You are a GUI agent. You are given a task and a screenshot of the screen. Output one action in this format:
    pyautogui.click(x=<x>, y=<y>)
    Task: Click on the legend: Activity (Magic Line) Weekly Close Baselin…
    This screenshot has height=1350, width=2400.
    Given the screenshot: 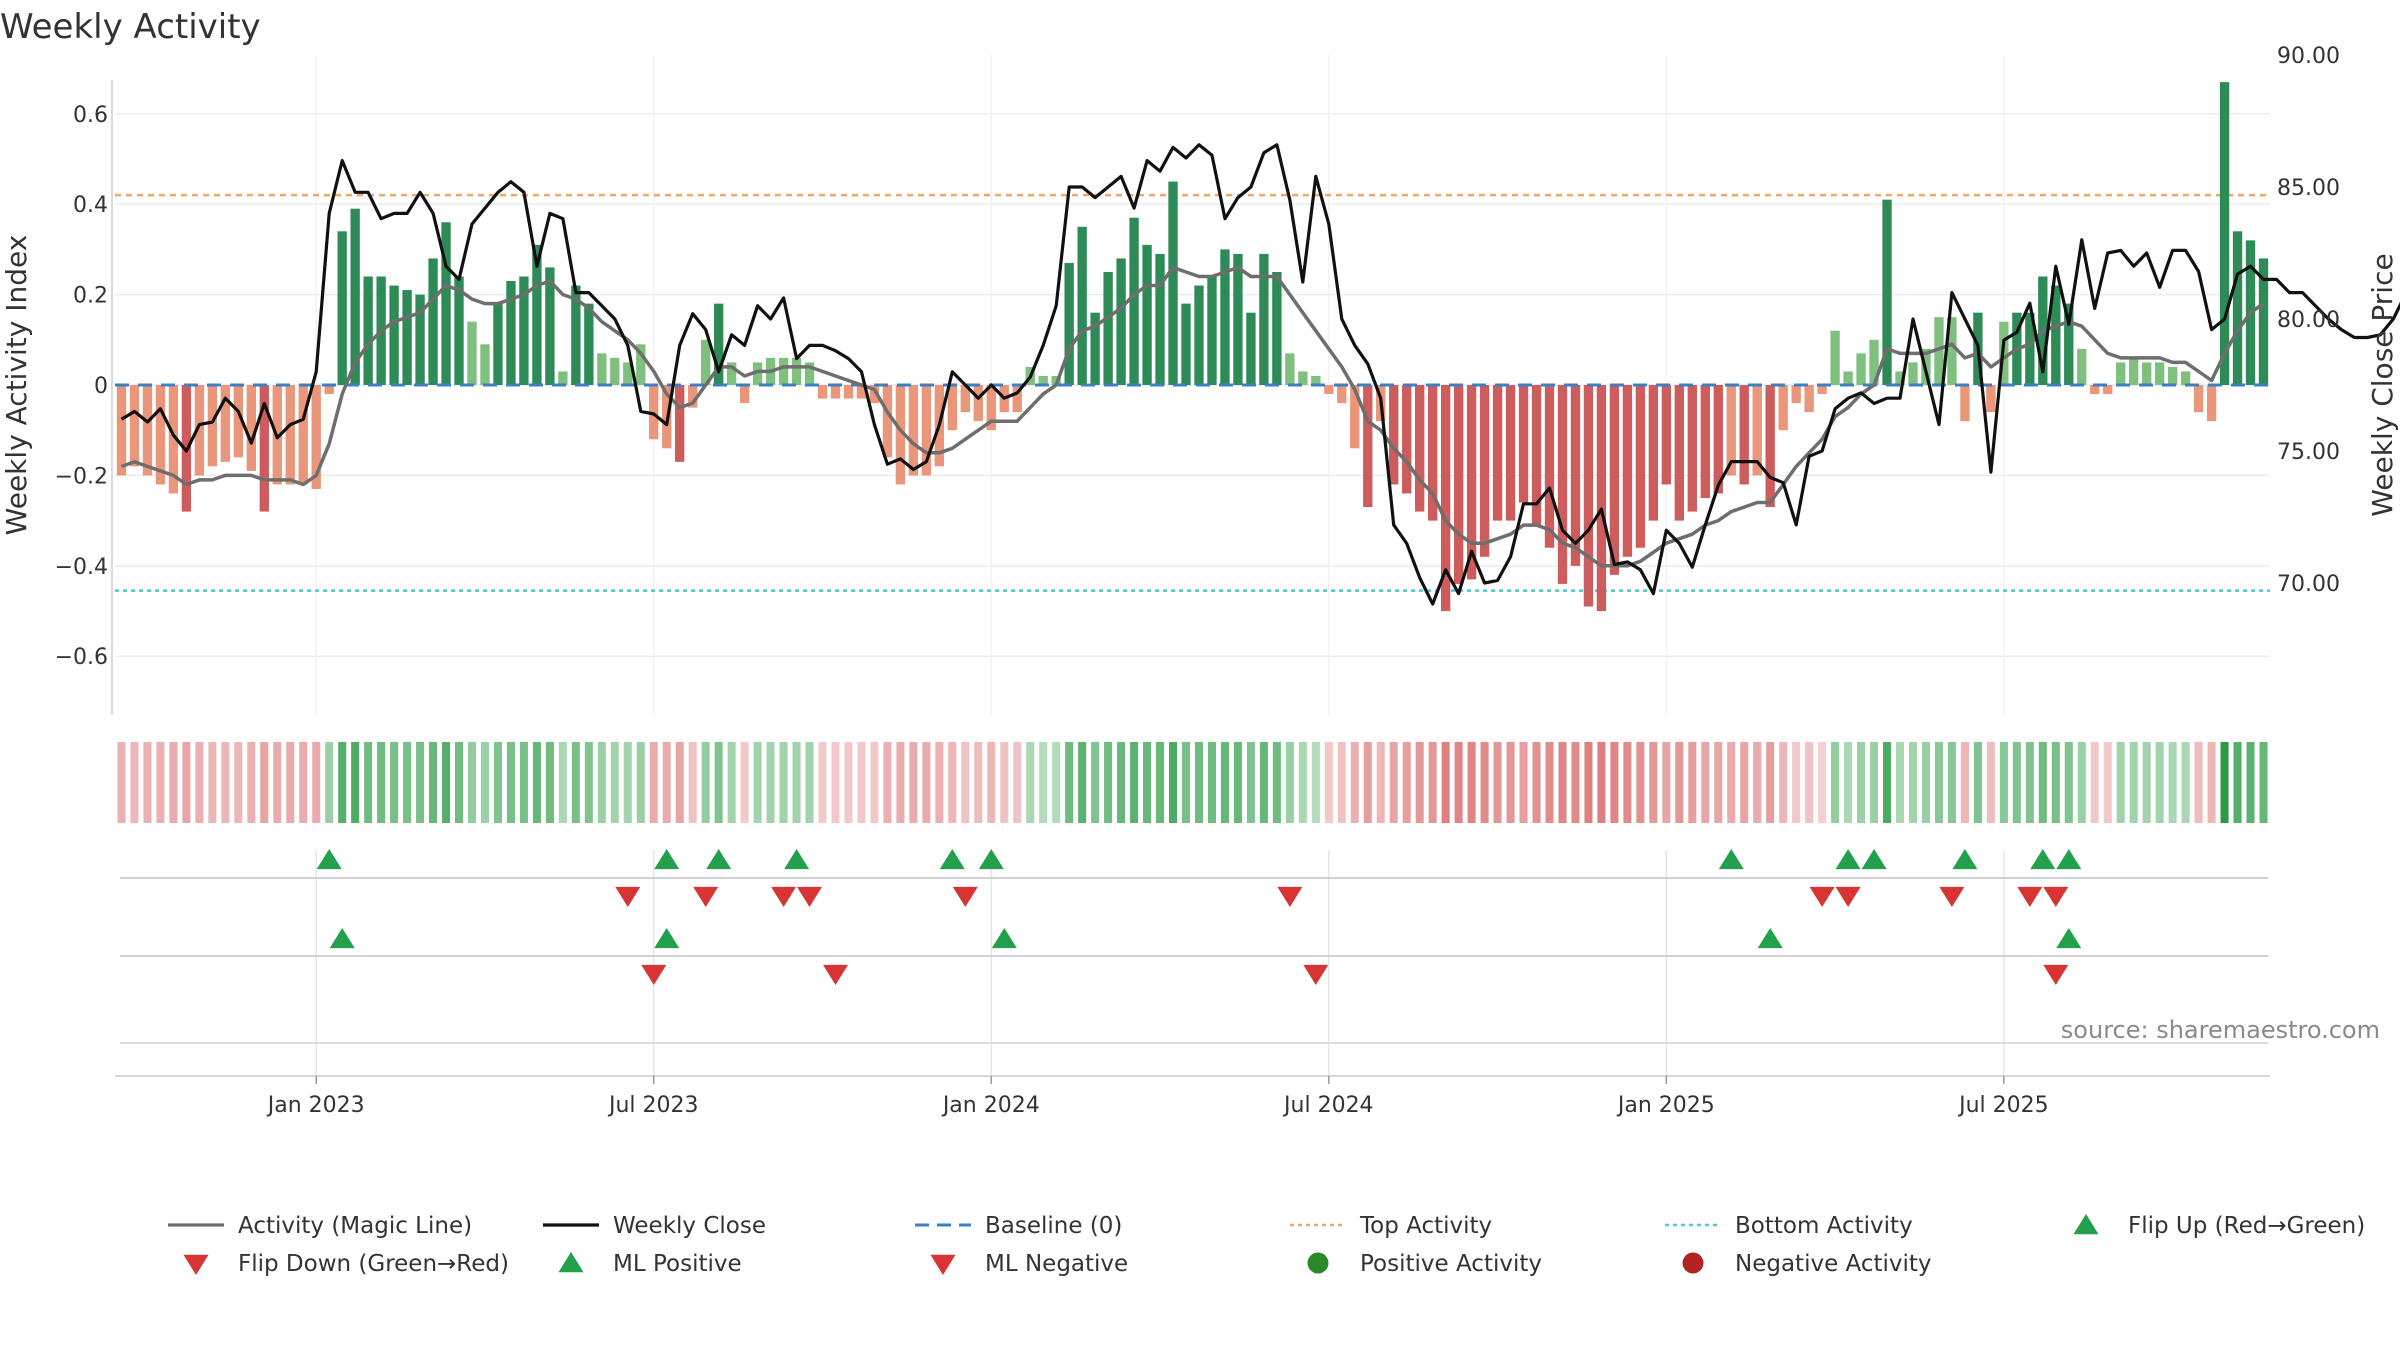 What is the action you would take?
    pyautogui.click(x=1266, y=1245)
    